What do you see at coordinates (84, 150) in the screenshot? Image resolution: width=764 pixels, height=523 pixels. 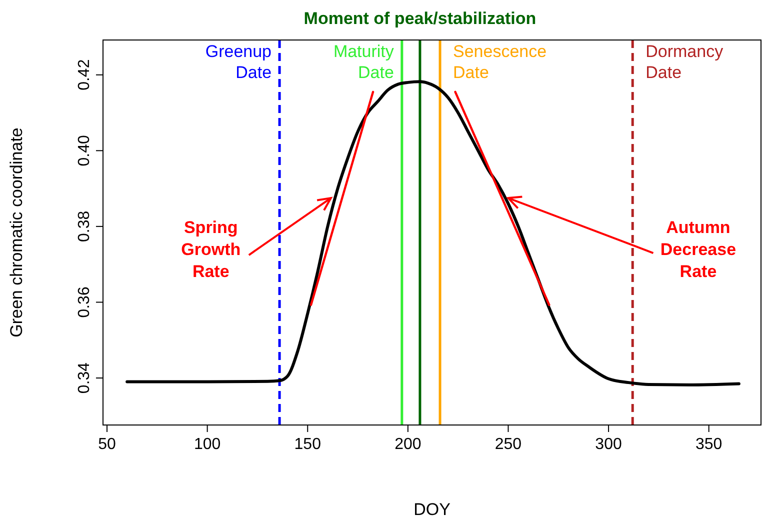 I see `y-tick-label: 0.40` at bounding box center [84, 150].